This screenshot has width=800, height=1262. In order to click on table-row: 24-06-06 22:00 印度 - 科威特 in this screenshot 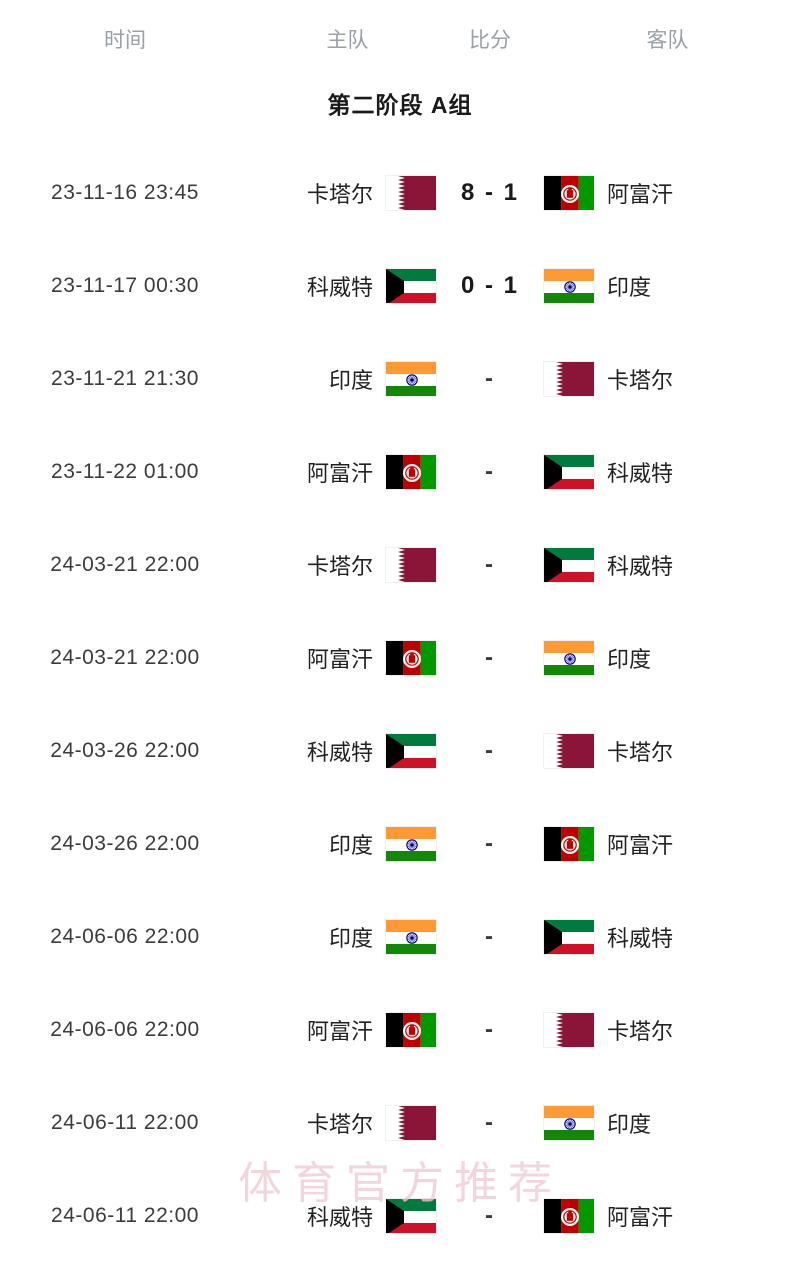, I will do `click(400, 936)`.